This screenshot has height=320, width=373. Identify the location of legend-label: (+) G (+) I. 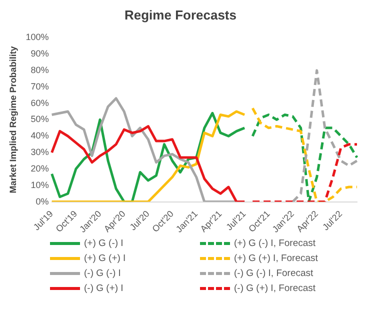
(105, 258).